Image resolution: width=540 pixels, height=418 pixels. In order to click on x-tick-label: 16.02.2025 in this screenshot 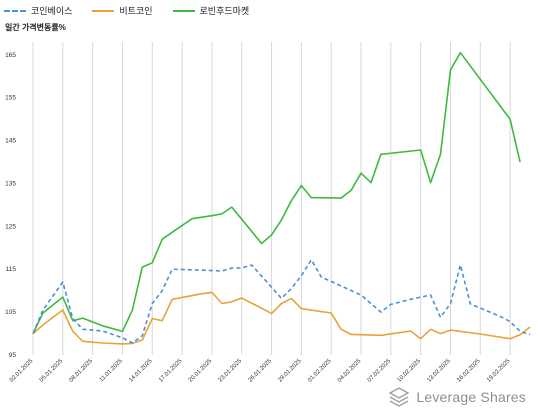, I will do `click(469, 371)`.